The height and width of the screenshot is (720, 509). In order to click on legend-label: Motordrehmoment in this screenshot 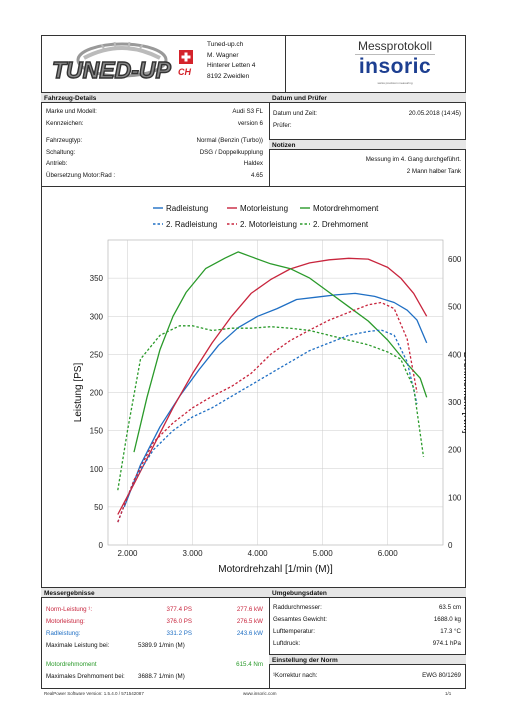, I will do `click(346, 208)`.